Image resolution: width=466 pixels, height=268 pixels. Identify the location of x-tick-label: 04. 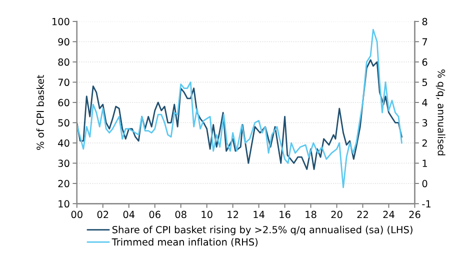
(129, 214).